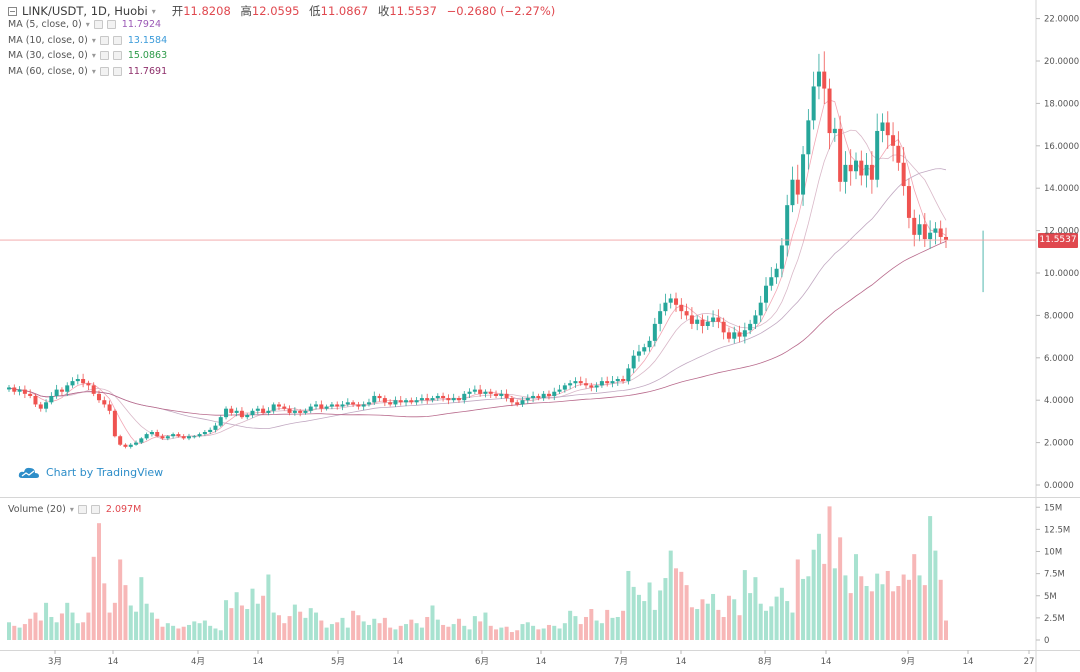 The image size is (1080, 672). Describe the element at coordinates (482, 662) in the screenshot. I see `time-tick-label: 6月` at that location.